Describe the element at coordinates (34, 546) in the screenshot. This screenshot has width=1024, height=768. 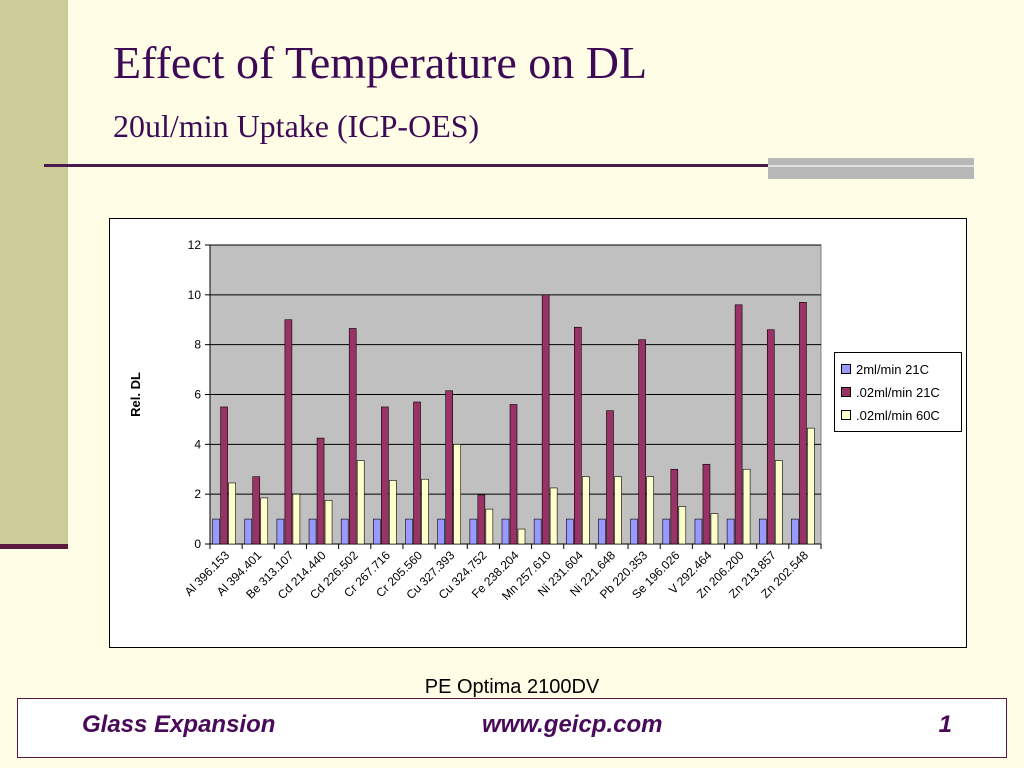
I see `left-band-rule` at that location.